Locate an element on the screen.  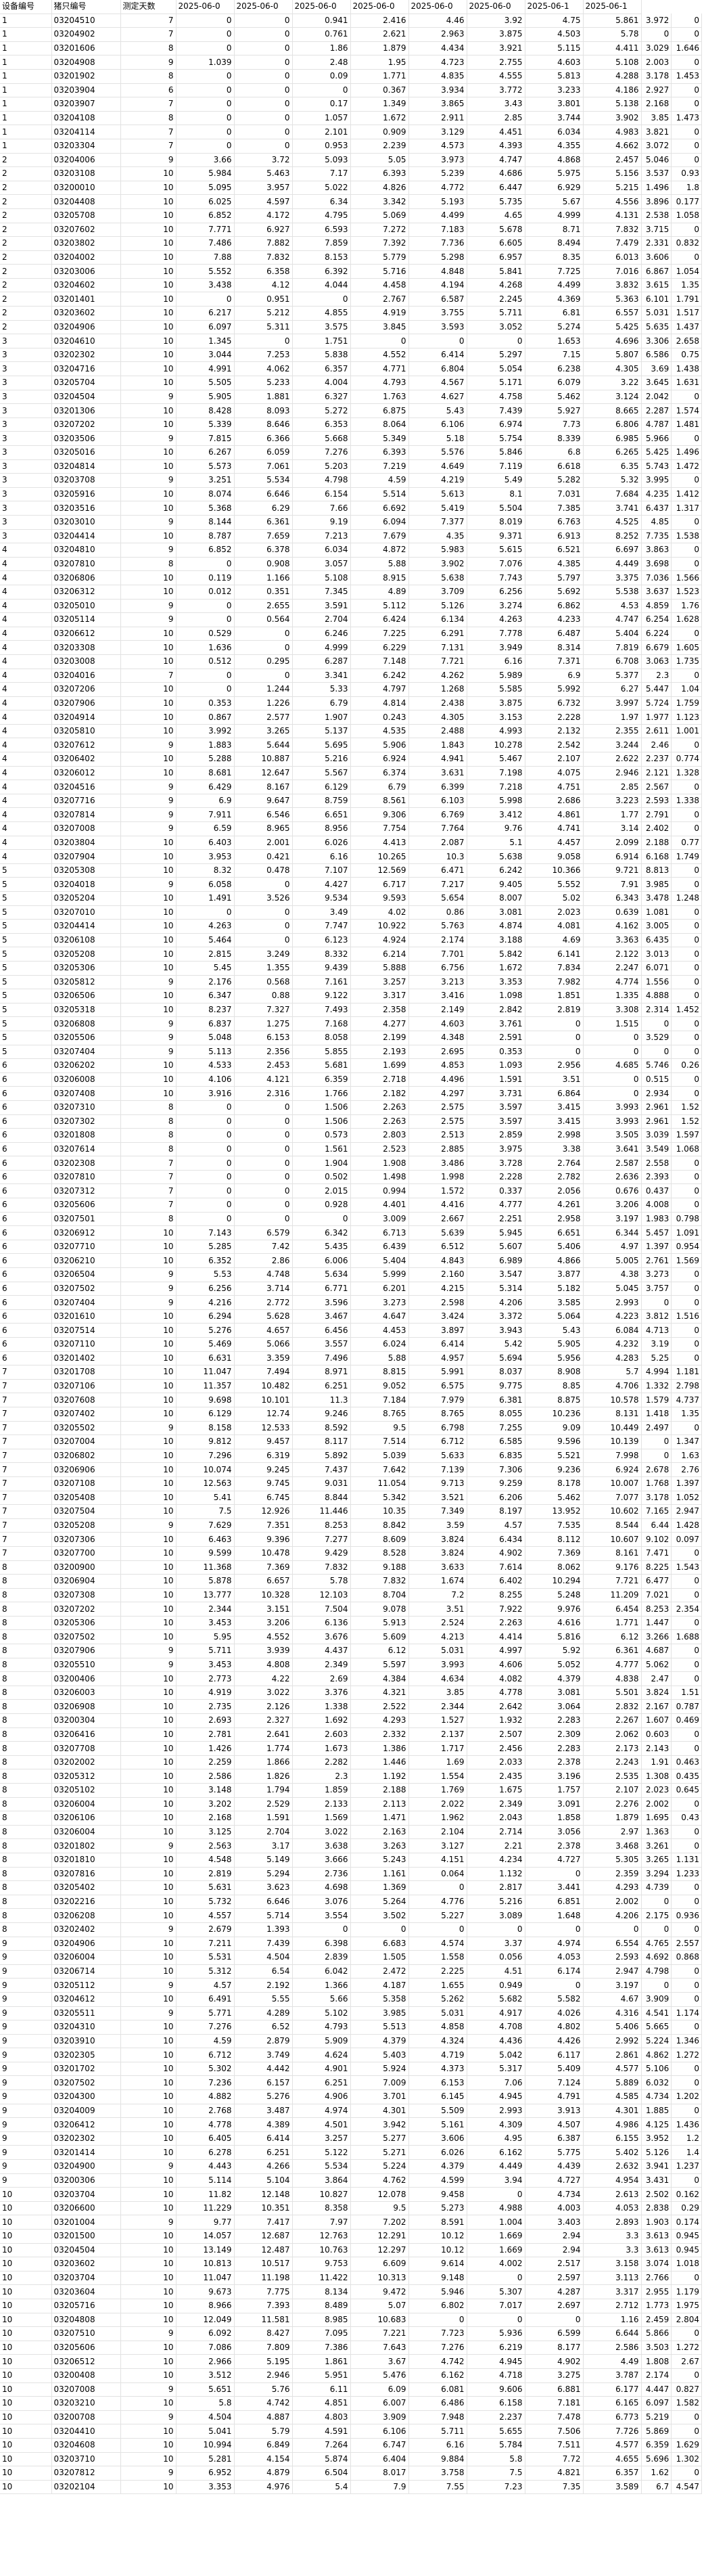
table-cell: 0.435 is located at coordinates (686, 1776).